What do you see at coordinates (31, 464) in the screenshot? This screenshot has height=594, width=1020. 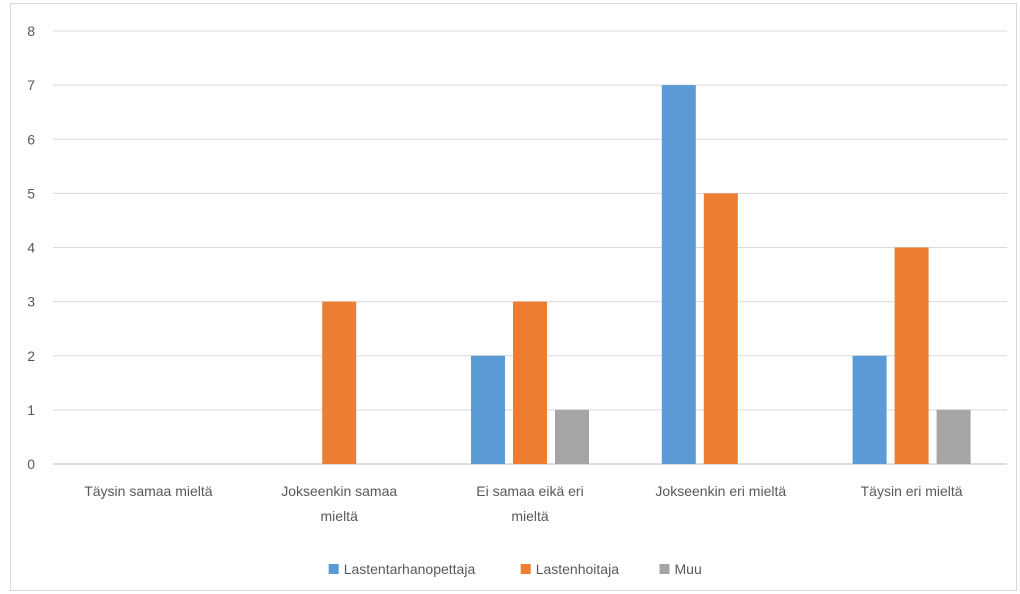 I see `y-tick-label: 0` at bounding box center [31, 464].